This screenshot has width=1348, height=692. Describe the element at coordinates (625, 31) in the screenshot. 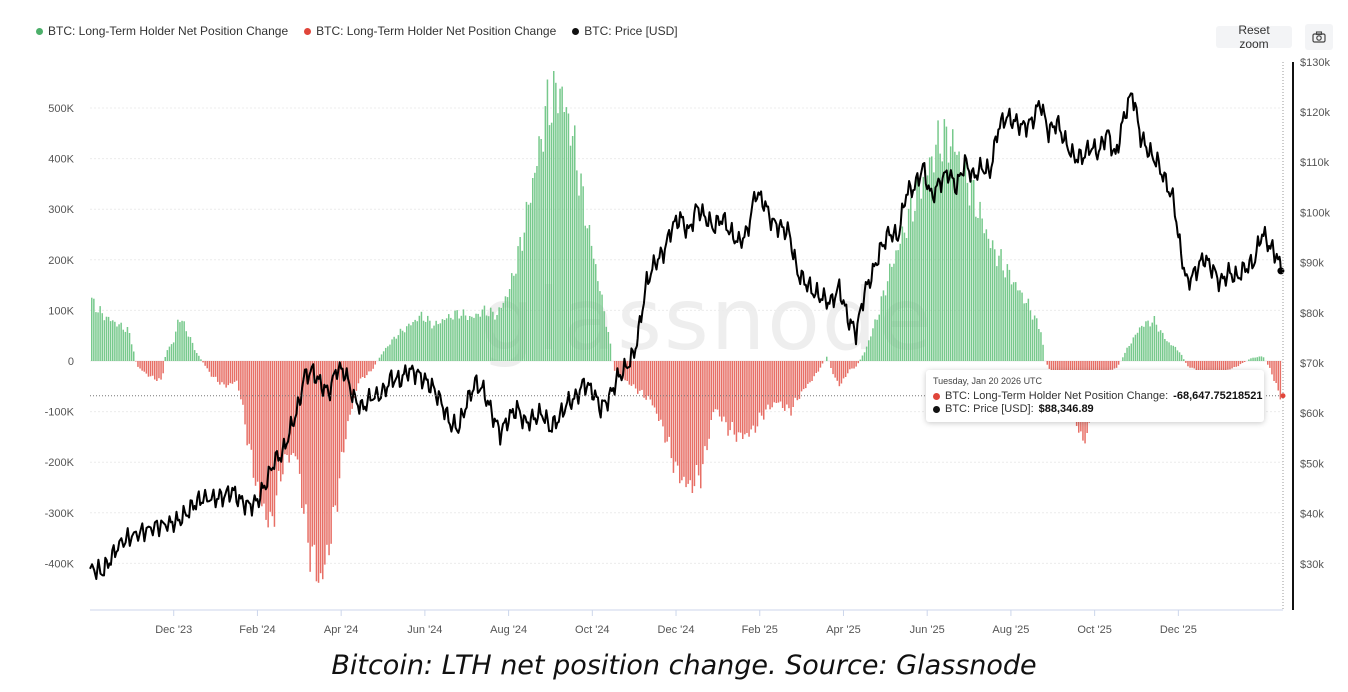

I see `legend-item-price: BTC: Price [USD]` at that location.